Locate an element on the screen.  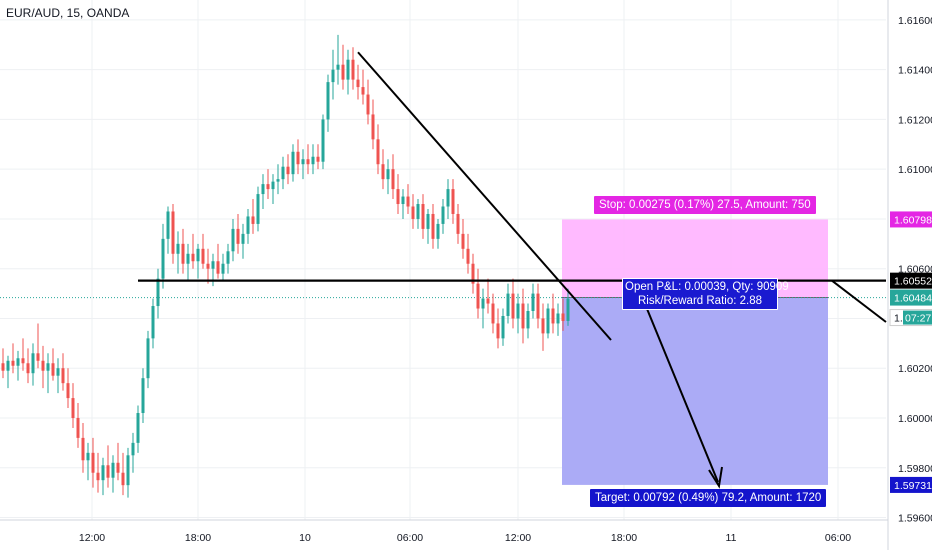
price-badge-label: 1.59731 is located at coordinates (913, 486).